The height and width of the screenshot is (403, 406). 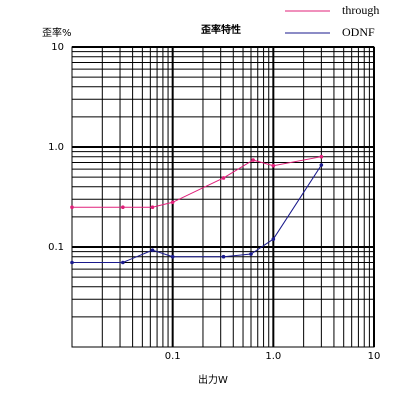 What do you see at coordinates (273, 356) in the screenshot?
I see `x-tick-label: 1.0` at bounding box center [273, 356].